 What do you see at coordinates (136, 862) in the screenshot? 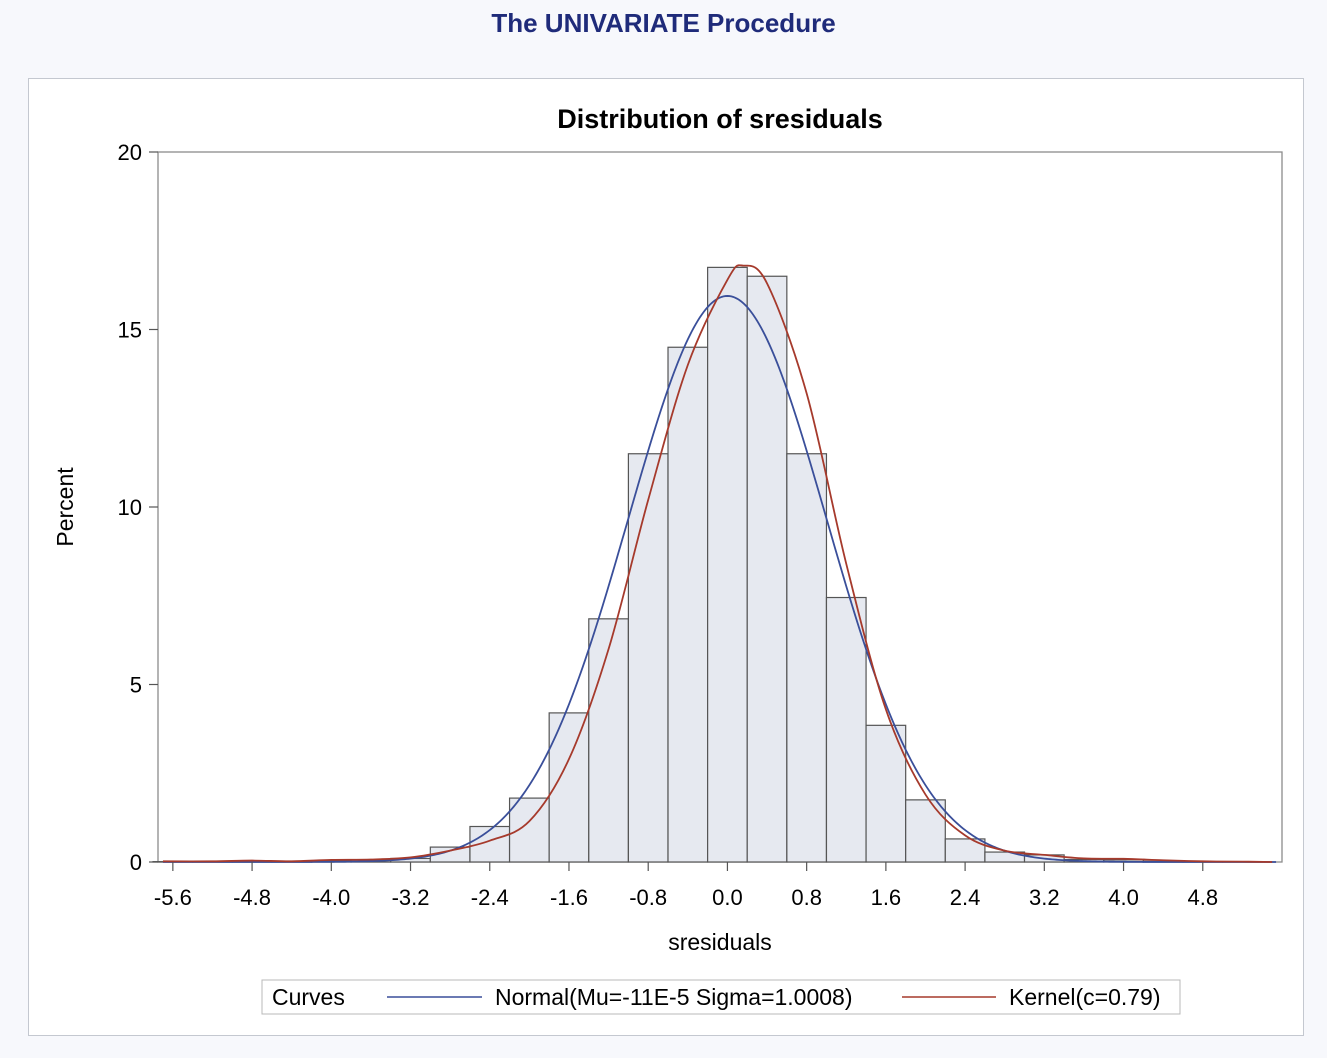
I see `y-tick-label: 0` at bounding box center [136, 862].